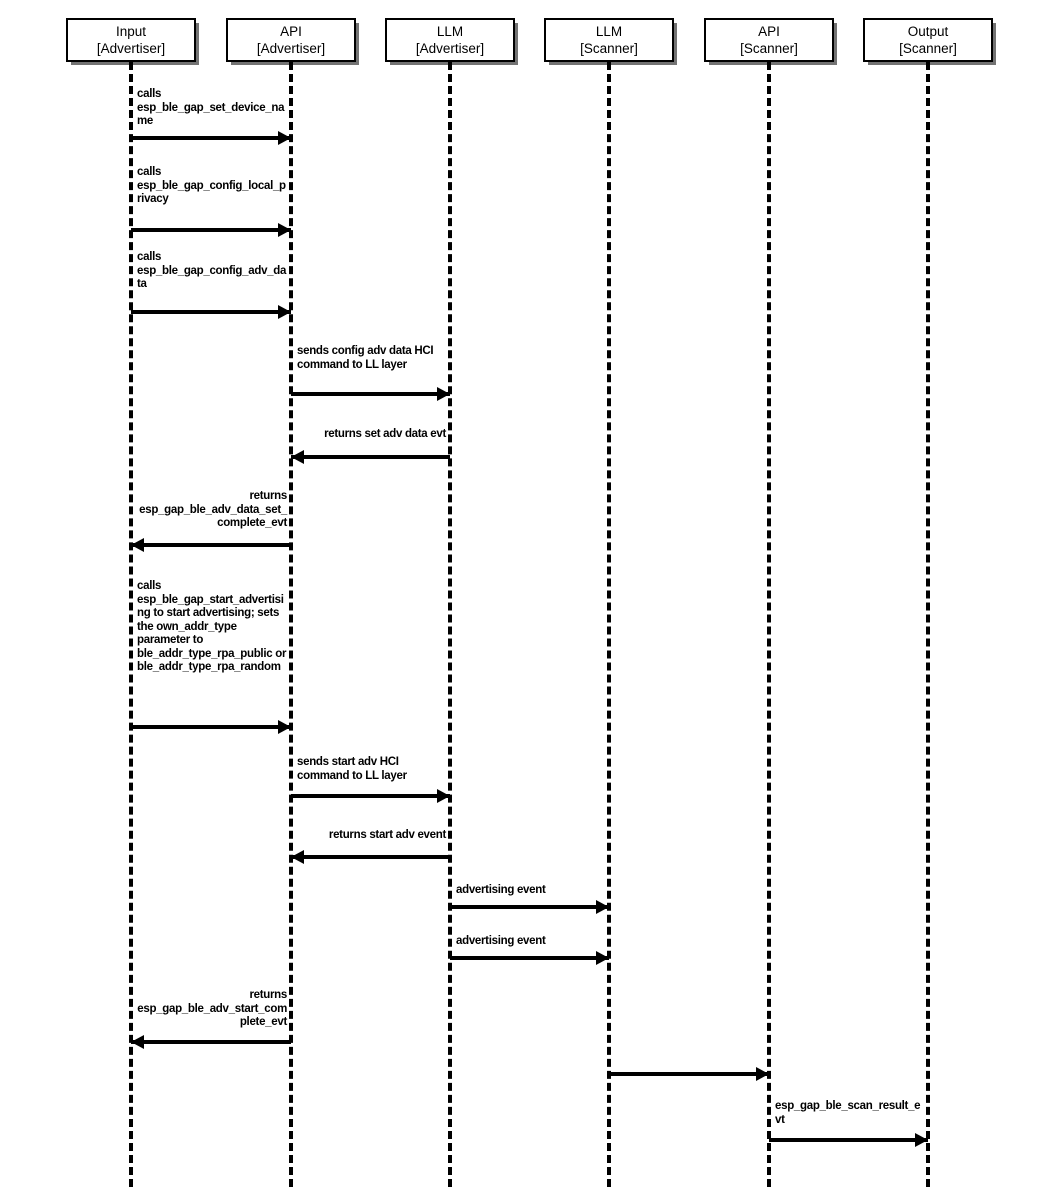  Describe the element at coordinates (131, 40) in the screenshot. I see `participant-box-input_adv: Input [Advertiser]` at that location.